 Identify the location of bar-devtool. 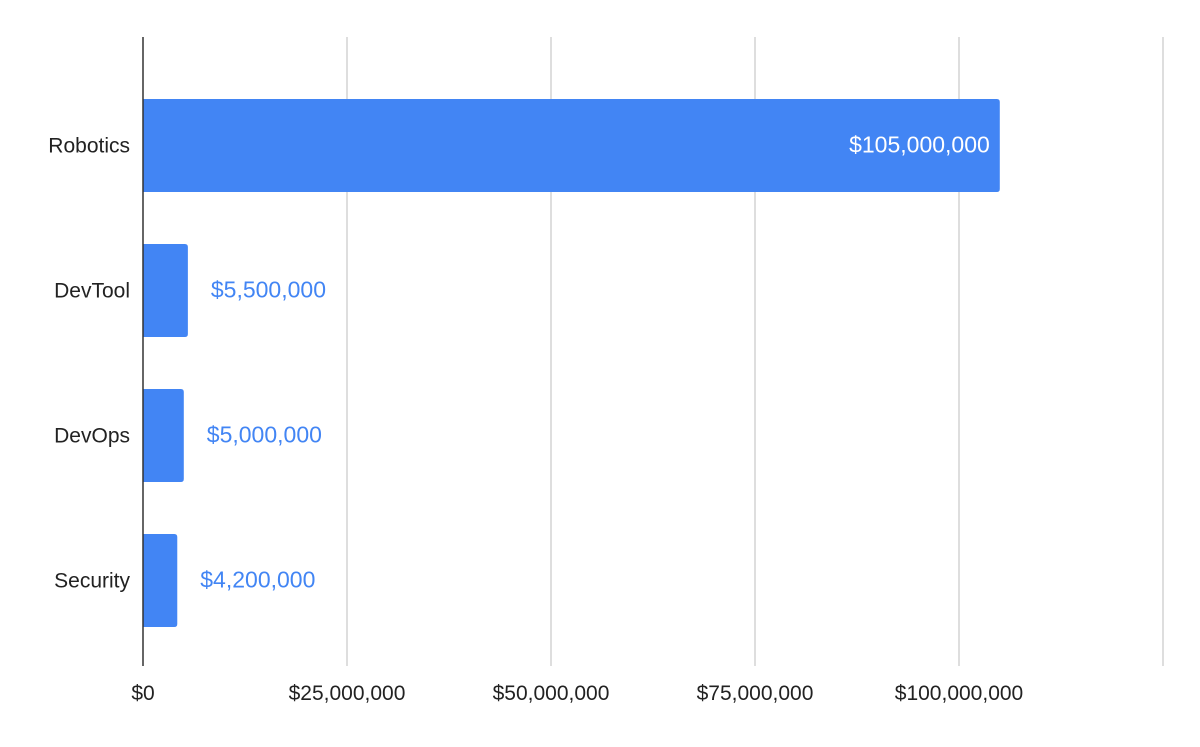
(165, 290).